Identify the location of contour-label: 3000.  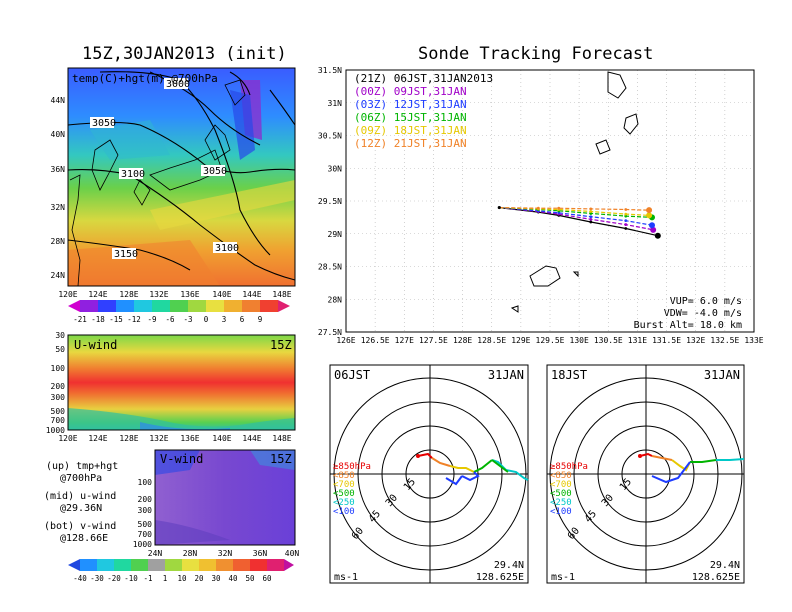
(178, 84).